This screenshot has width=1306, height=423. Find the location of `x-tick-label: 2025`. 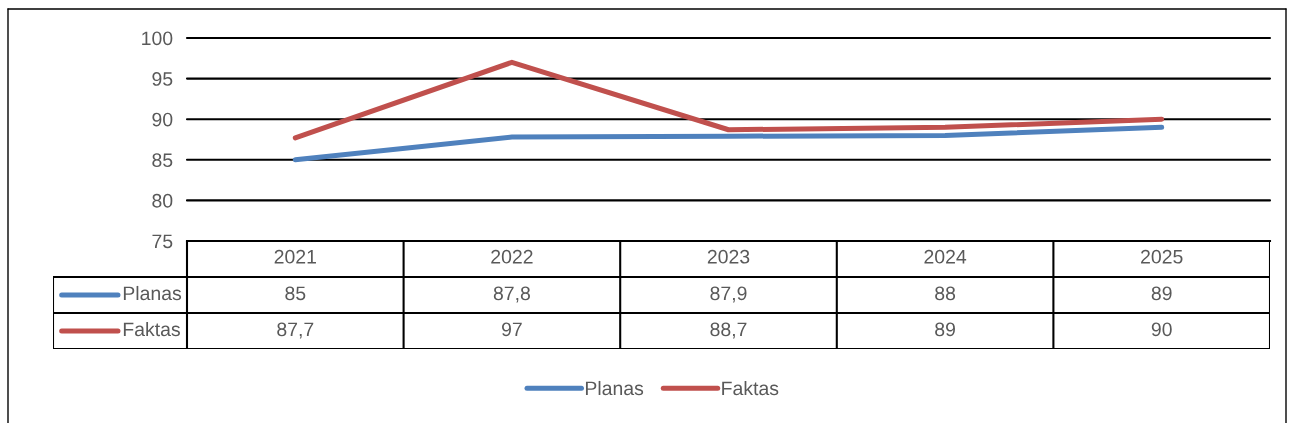

x-tick-label: 2025 is located at coordinates (1162, 256).